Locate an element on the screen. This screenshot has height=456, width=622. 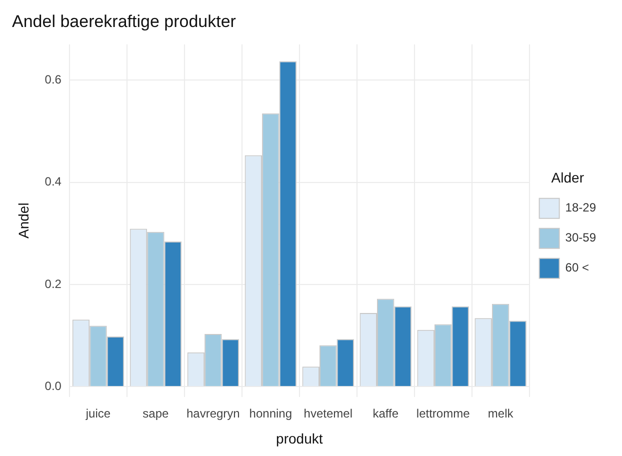
x-tick-label: juice is located at coordinates (97, 413).